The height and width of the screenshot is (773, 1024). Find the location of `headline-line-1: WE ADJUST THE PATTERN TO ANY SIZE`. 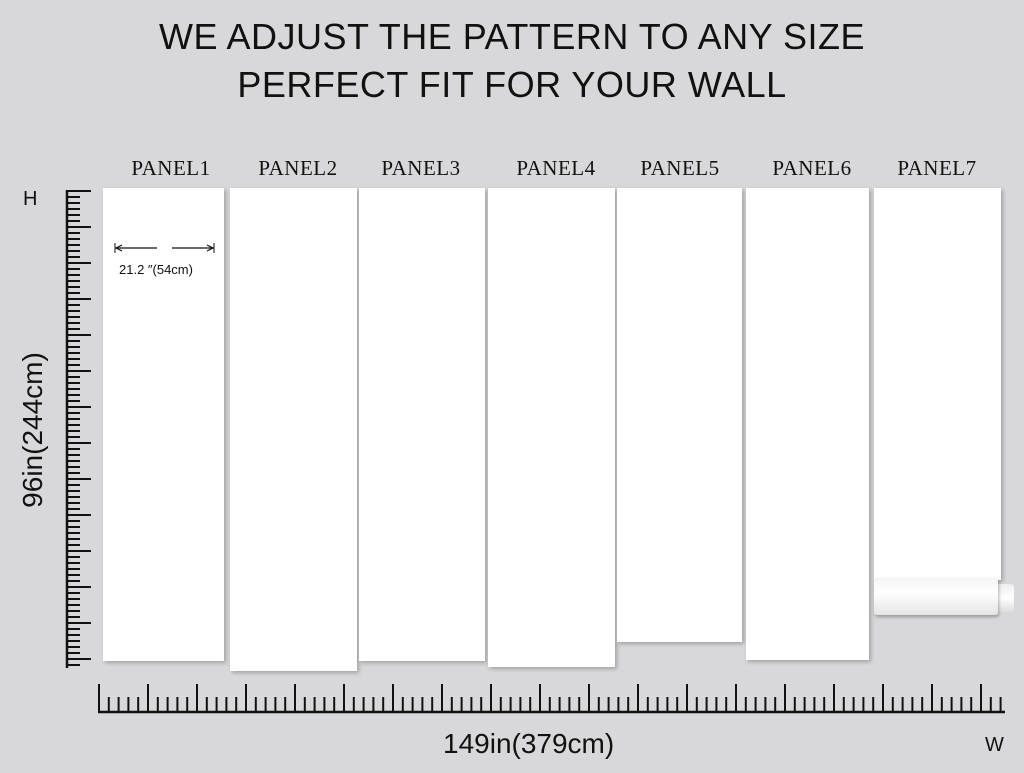

headline-line-1: WE ADJUST THE PATTERN TO ANY SIZE is located at coordinates (512, 36).